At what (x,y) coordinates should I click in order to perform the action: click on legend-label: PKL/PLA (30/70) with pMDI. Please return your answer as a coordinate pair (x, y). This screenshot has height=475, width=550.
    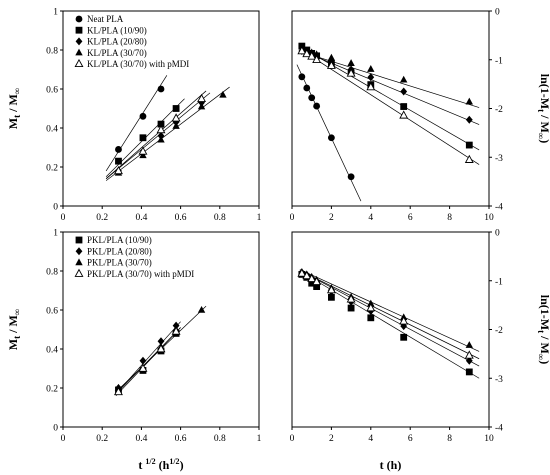
    Looking at the image, I should click on (140, 274).